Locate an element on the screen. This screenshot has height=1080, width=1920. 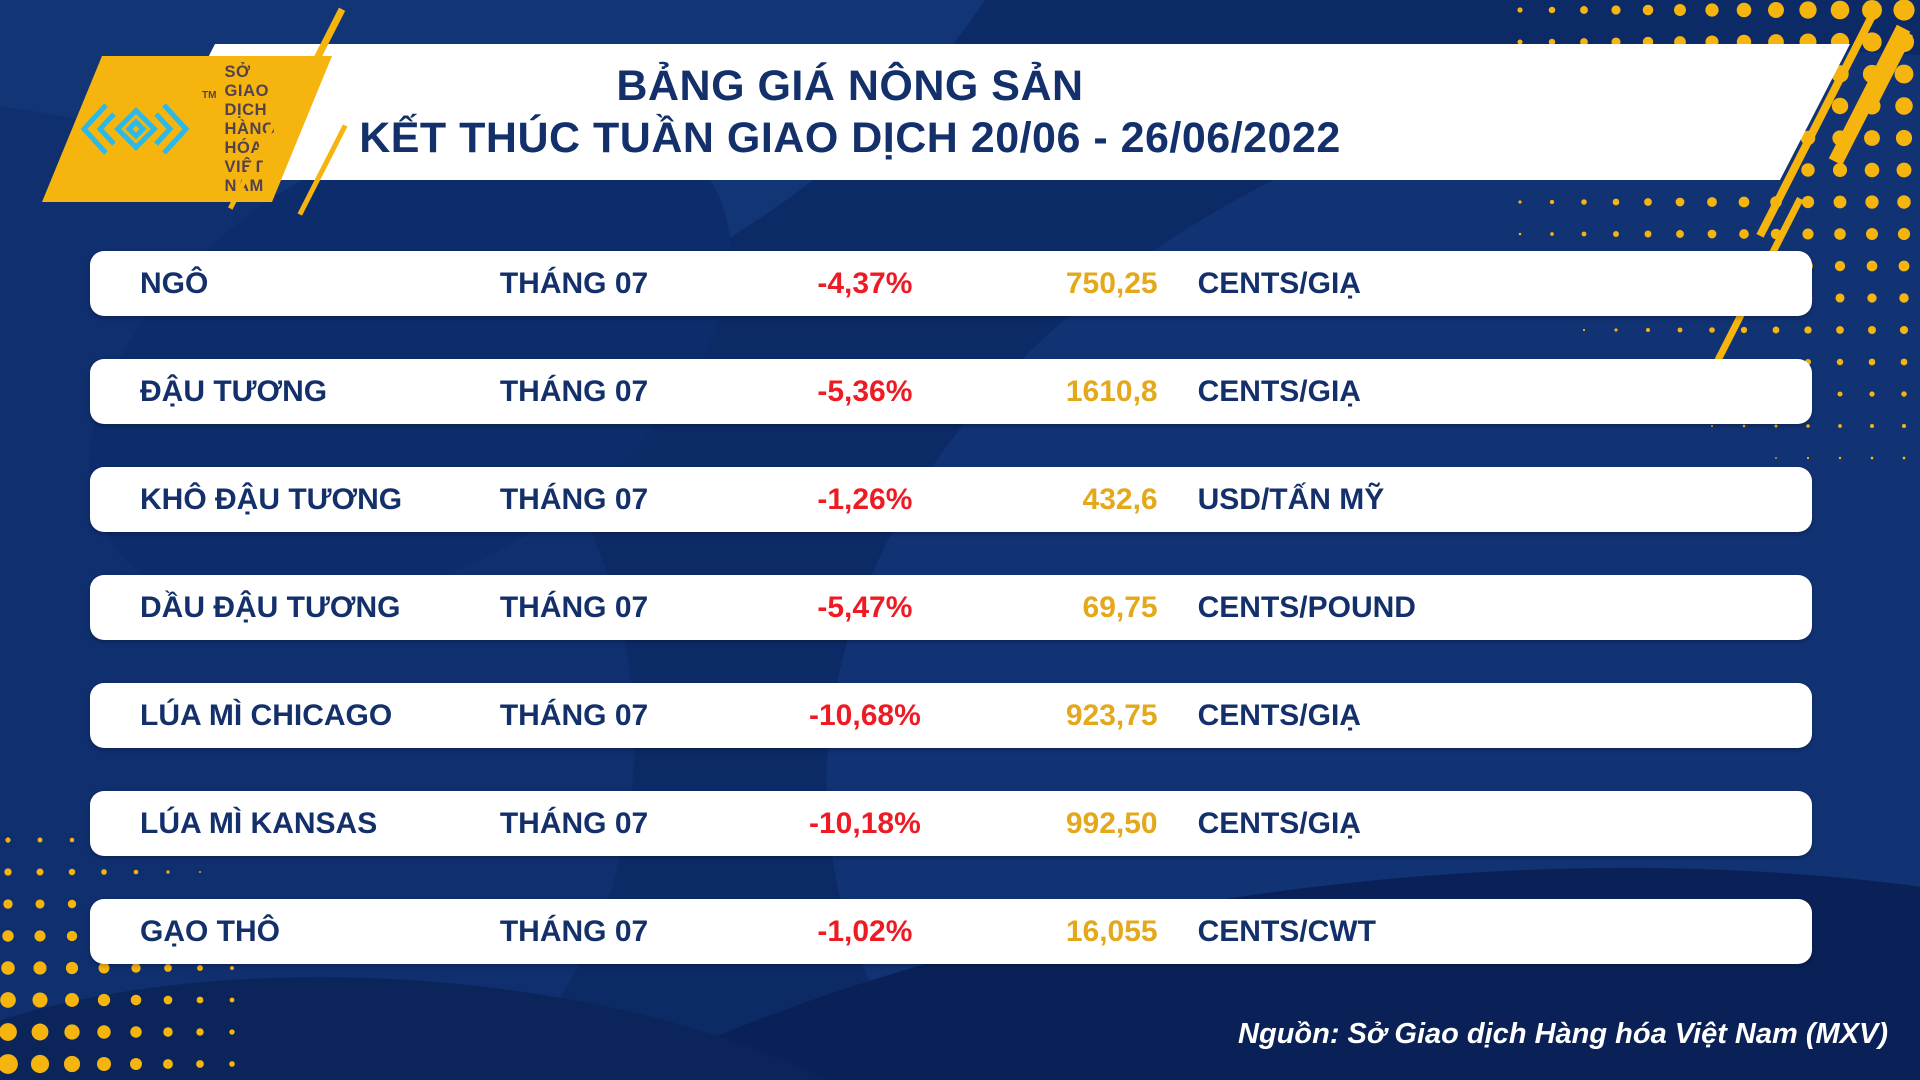
mxv-org-name: SỞ GIAO DỊCH HÀNG HÓA VIỆT NAM is located at coordinates (250, 128).